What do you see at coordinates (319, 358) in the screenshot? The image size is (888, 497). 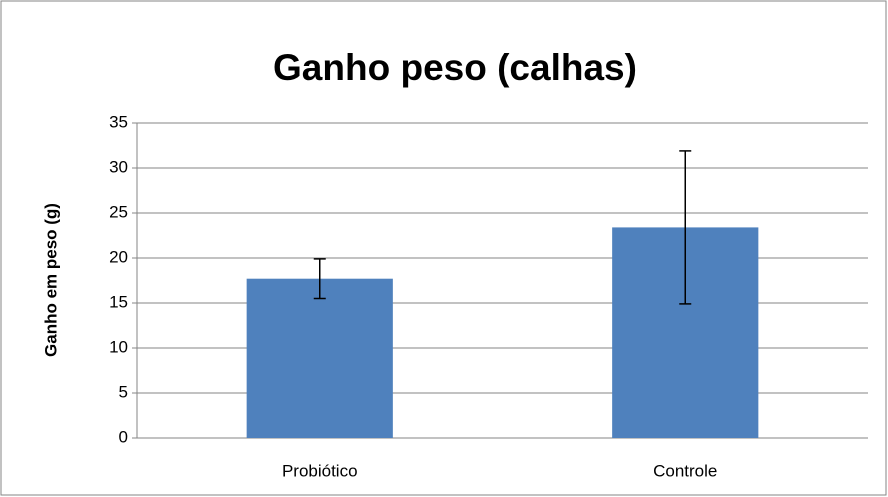 I see `bar` at bounding box center [319, 358].